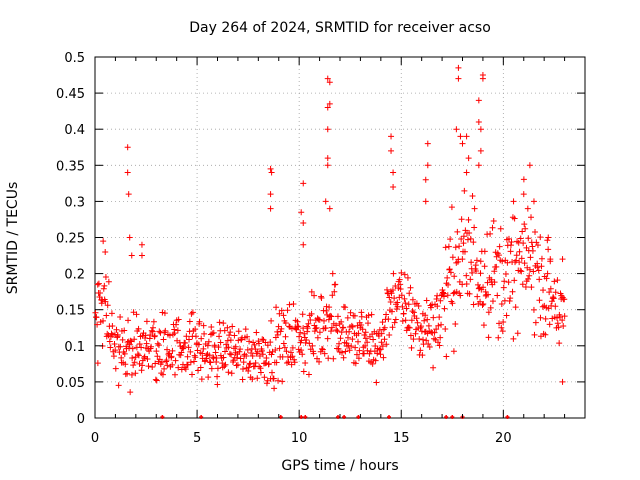  I want to click on y-tick-label: 0, so click(81, 419).